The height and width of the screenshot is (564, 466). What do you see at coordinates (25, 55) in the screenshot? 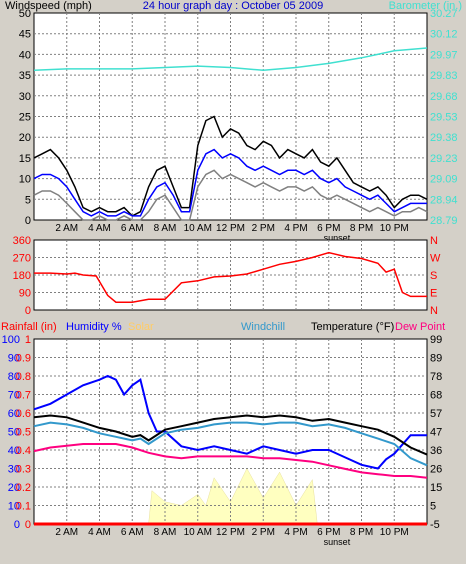
I see `windspeed-tick-label: 40` at bounding box center [25, 55].